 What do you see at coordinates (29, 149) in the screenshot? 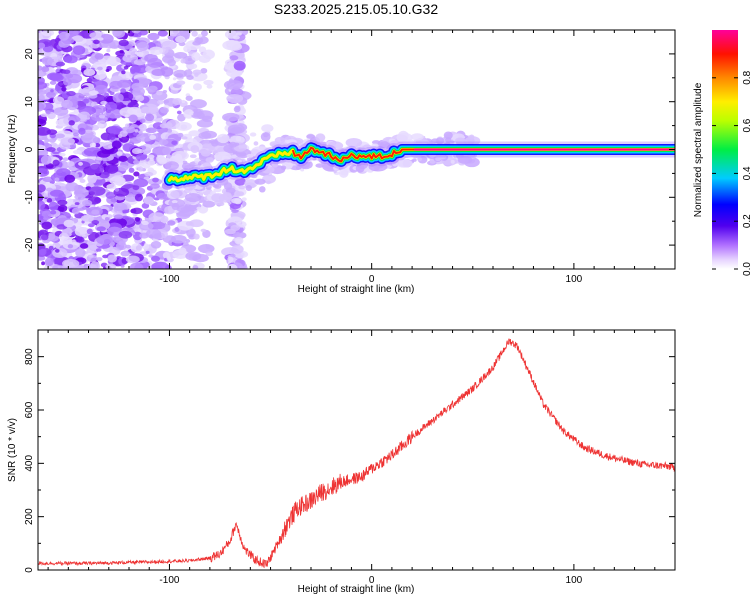
I see `spectrogram-ytick-label: 0` at bounding box center [29, 149].